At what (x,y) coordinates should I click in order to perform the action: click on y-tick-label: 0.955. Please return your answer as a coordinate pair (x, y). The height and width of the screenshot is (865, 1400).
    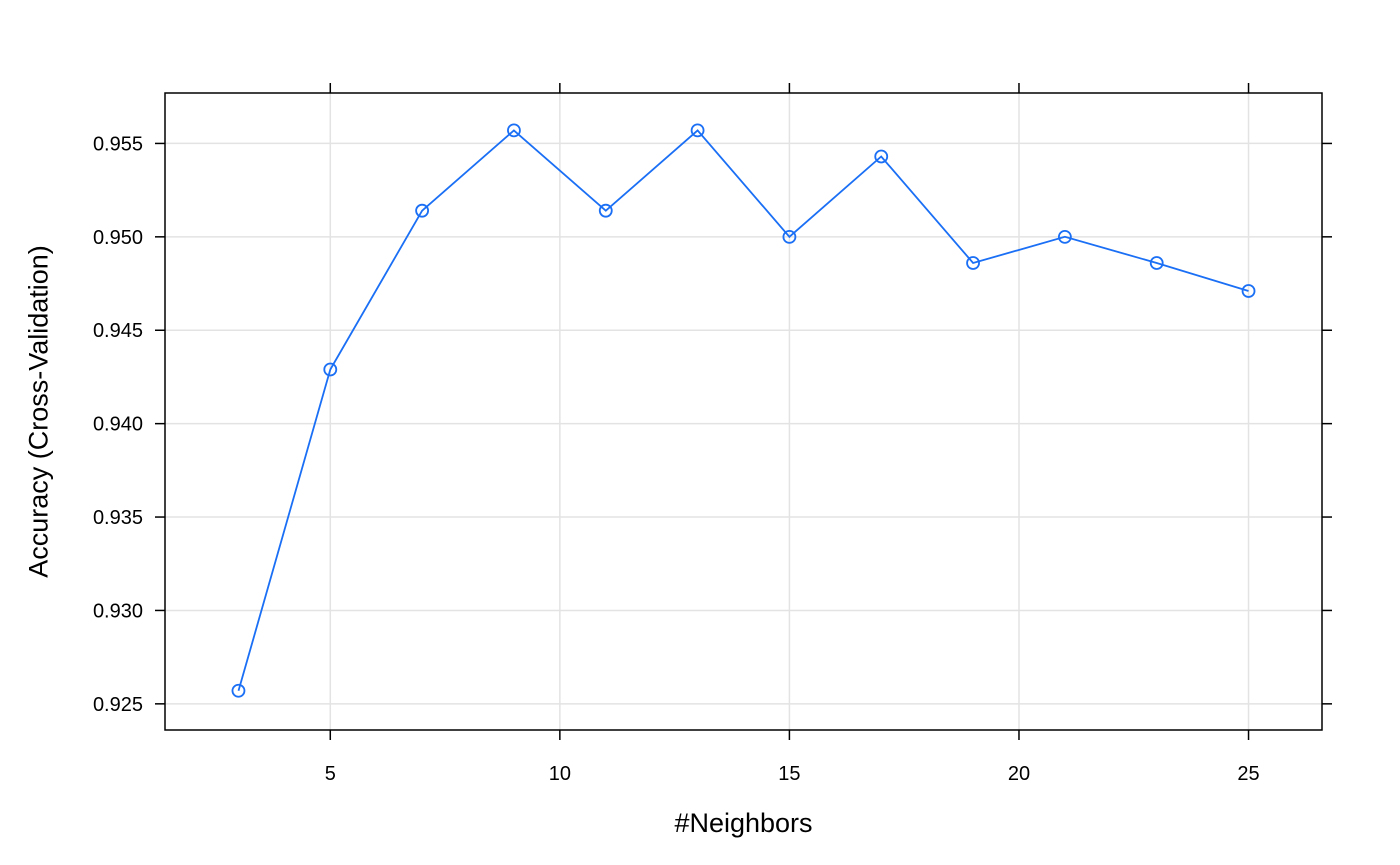
    Looking at the image, I should click on (118, 144).